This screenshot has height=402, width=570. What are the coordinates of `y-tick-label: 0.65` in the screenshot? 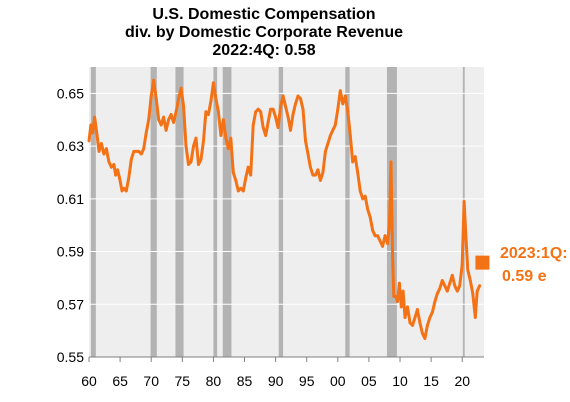 It's located at (70, 93).